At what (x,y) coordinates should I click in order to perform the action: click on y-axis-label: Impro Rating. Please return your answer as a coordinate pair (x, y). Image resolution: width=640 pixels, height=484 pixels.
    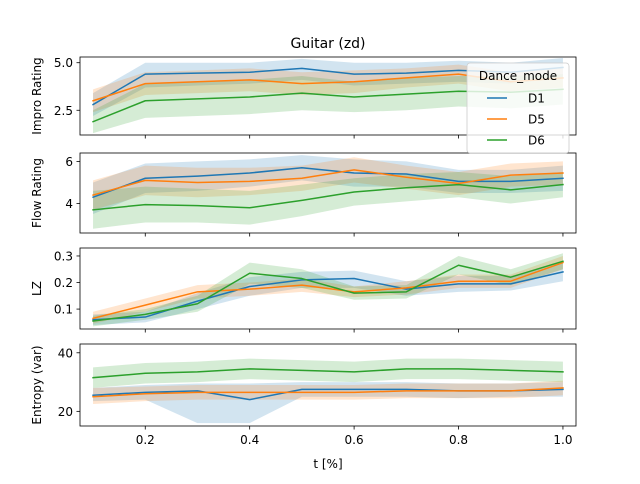
    Looking at the image, I should click on (37, 95).